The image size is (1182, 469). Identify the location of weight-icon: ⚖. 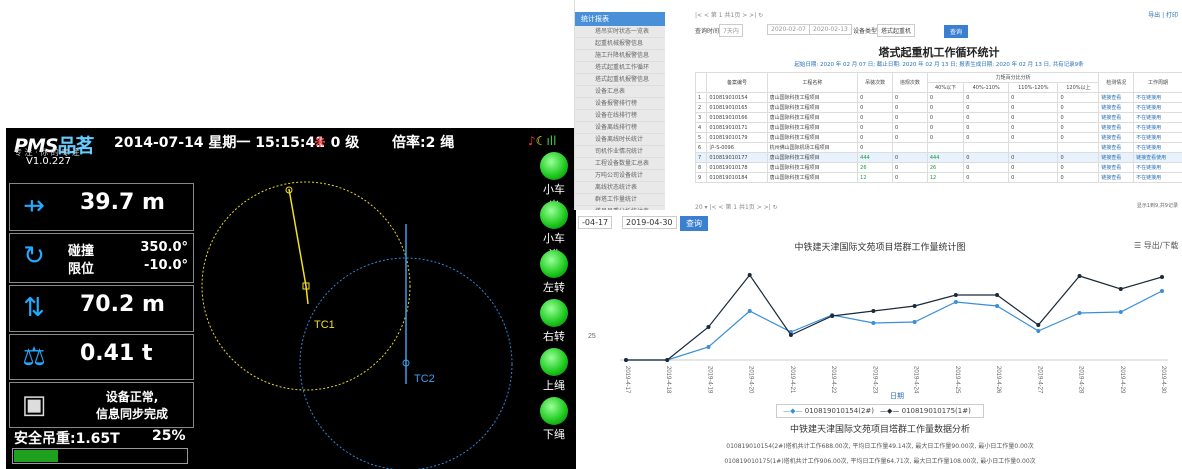
(34, 357).